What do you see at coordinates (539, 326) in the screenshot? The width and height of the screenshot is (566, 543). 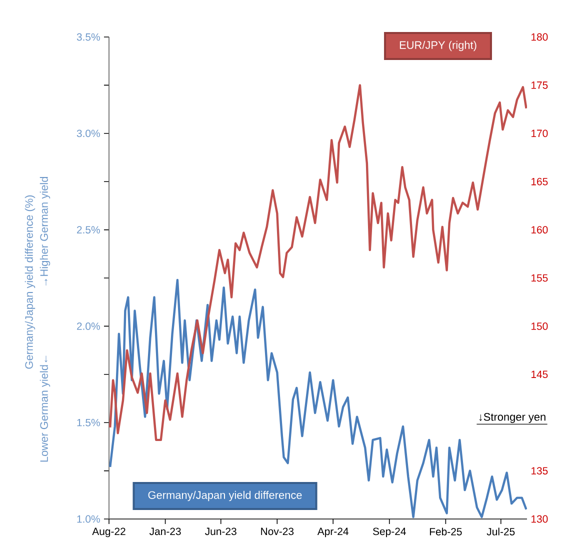 I see `y2-tick-label: 150` at bounding box center [539, 326].